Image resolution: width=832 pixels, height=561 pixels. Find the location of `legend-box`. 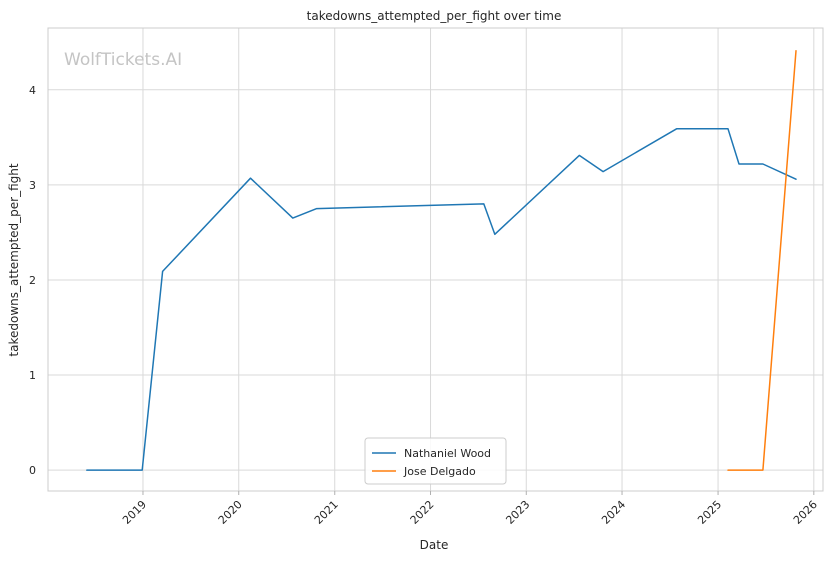

legend-box is located at coordinates (435, 461).